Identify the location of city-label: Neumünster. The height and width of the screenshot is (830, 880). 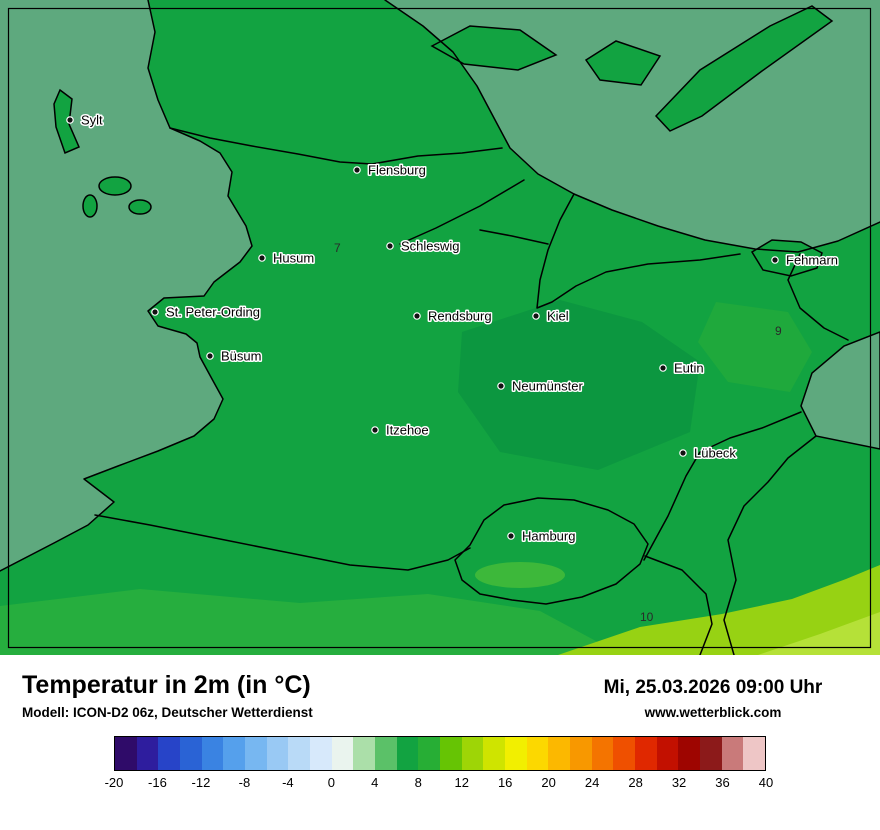
(547, 386).